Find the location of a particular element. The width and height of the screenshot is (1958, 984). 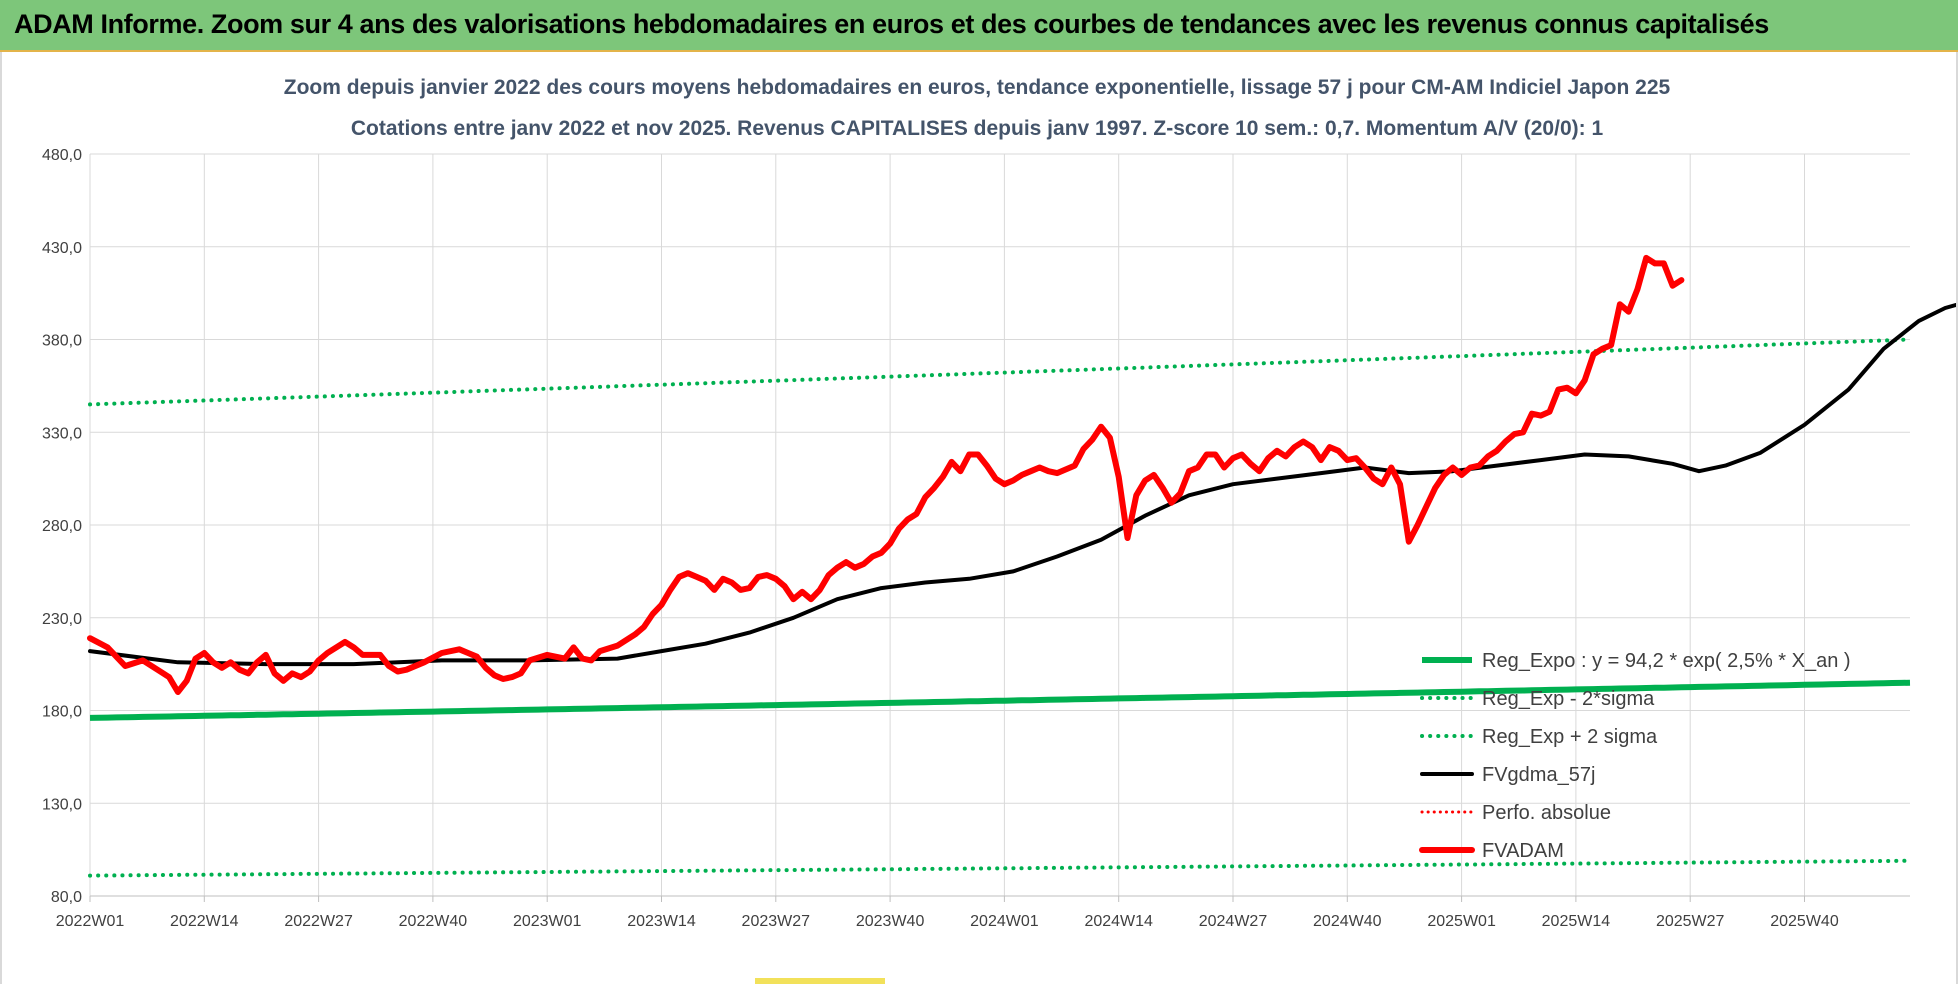

y-tick-label: 230,0 is located at coordinates (62, 619).